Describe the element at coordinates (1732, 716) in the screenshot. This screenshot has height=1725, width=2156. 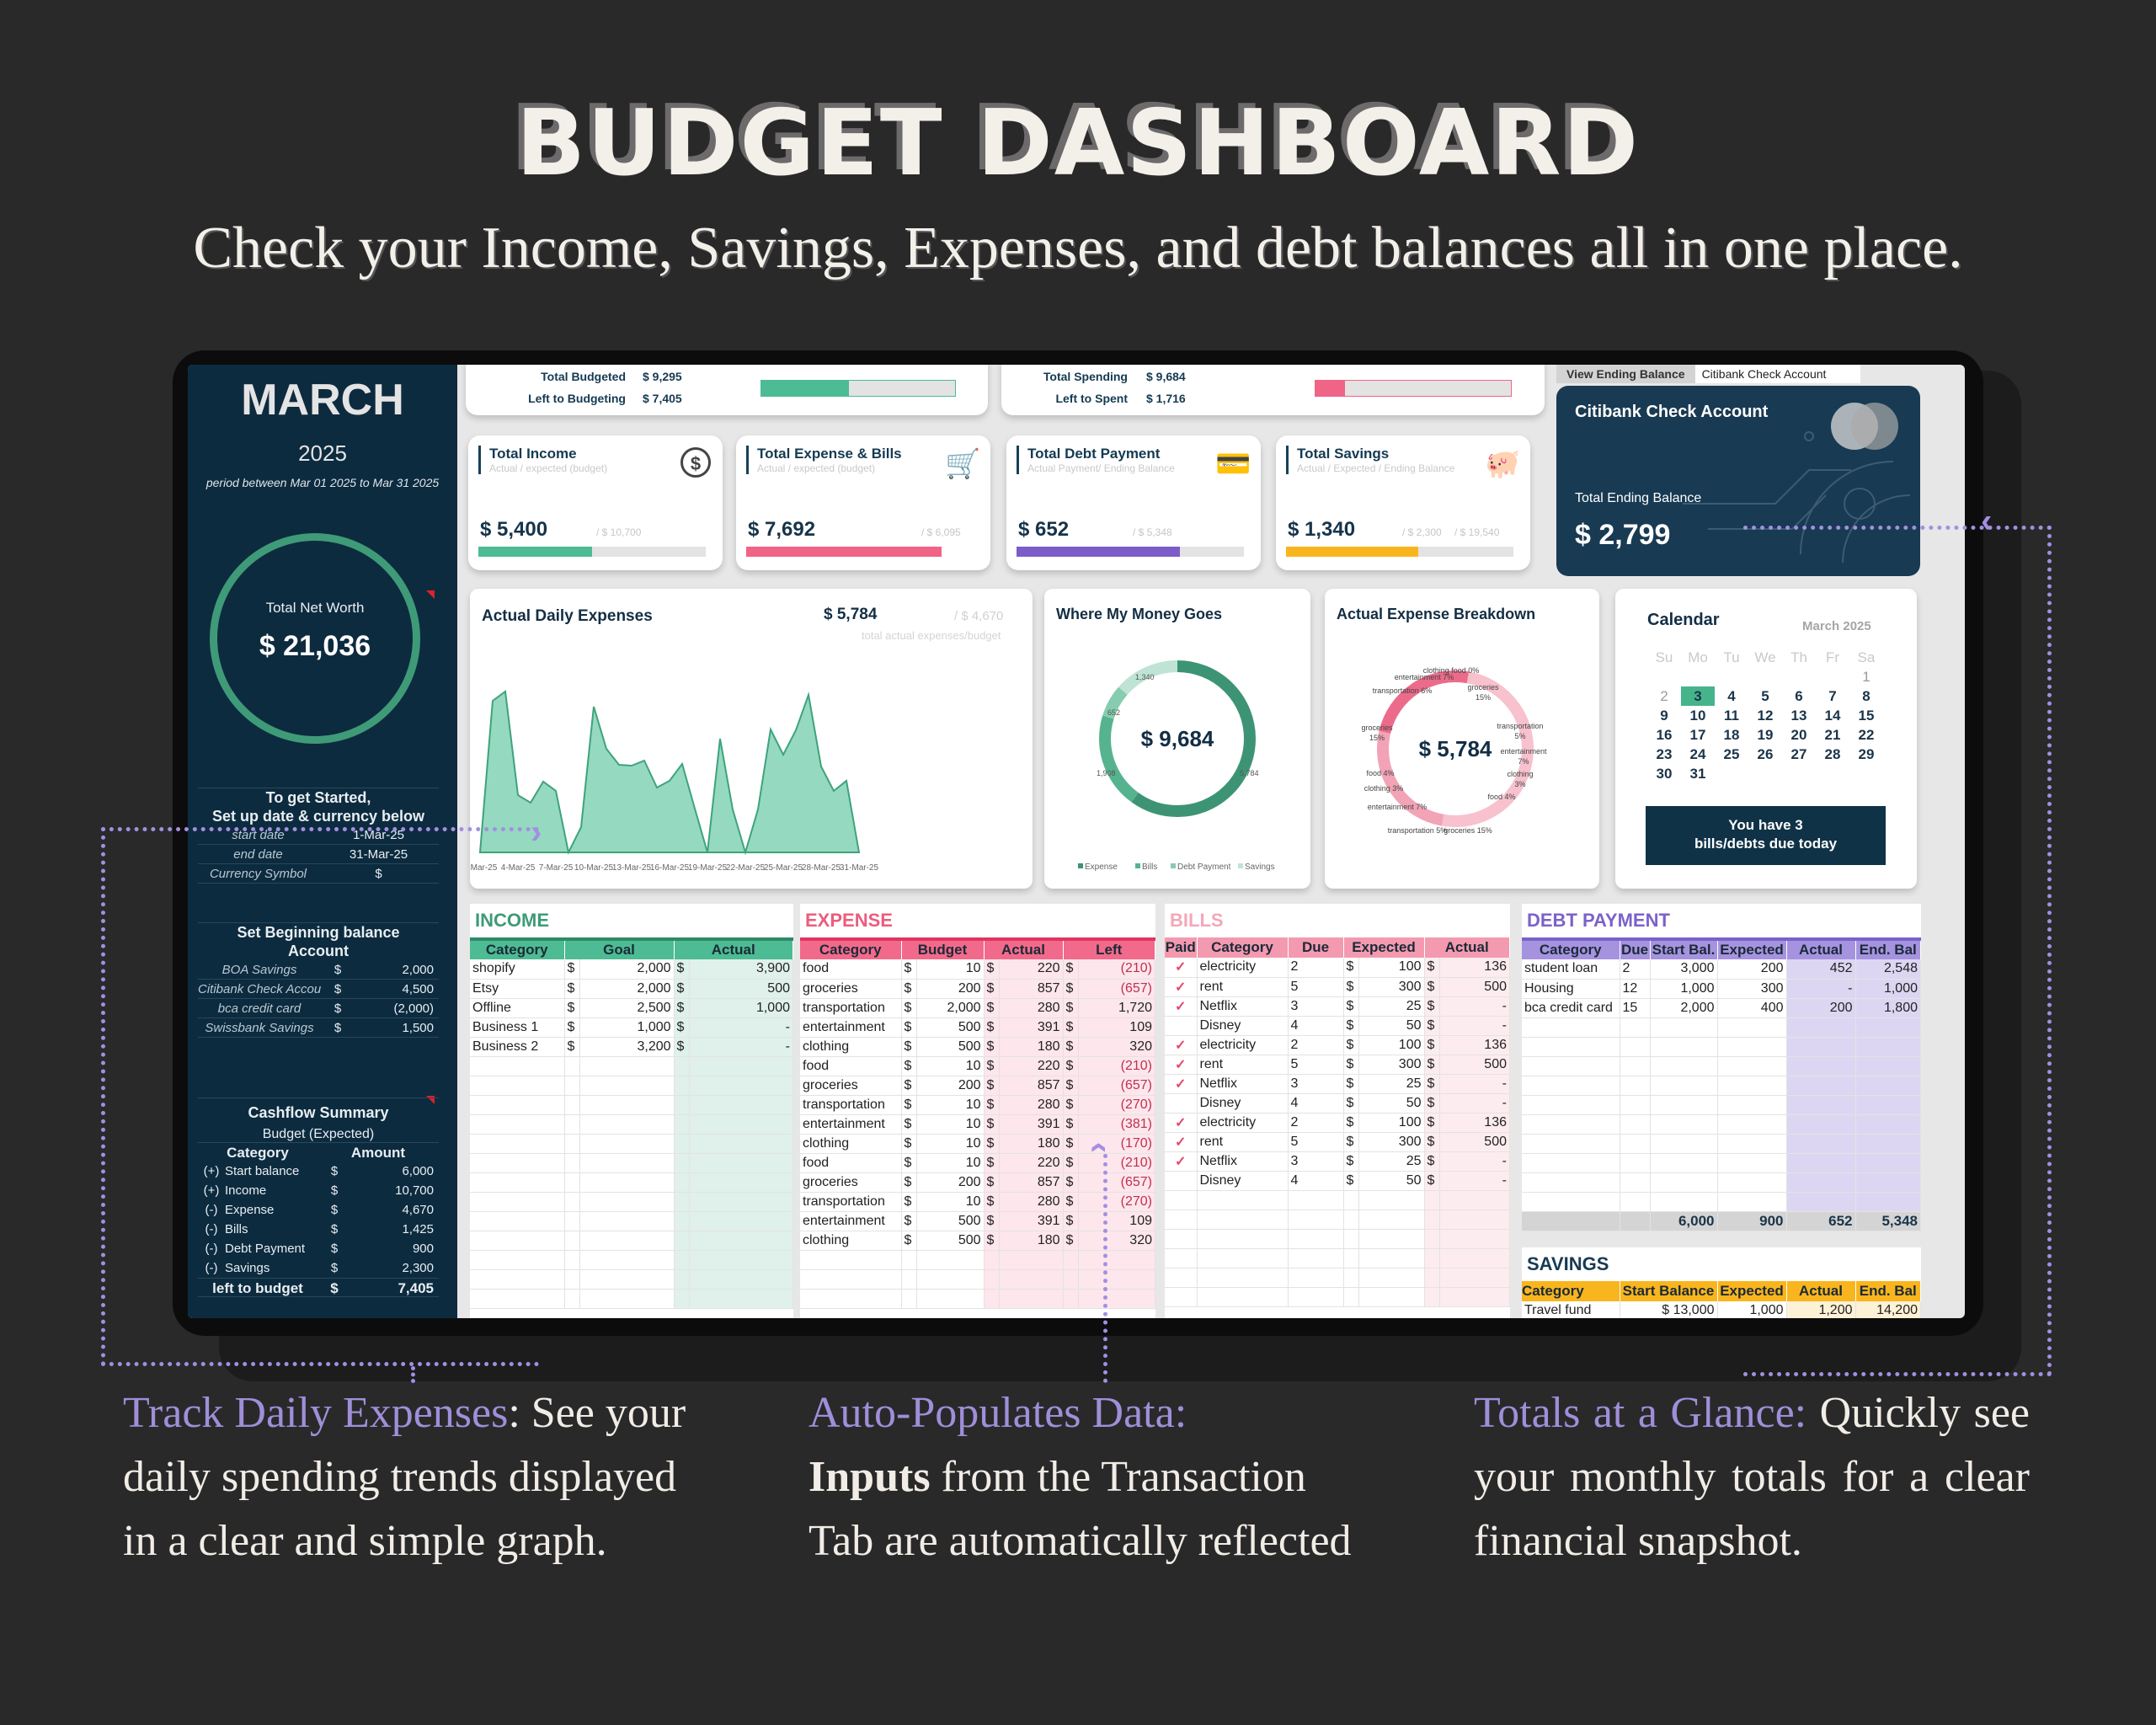
I see `calendar-day: 11` at that location.